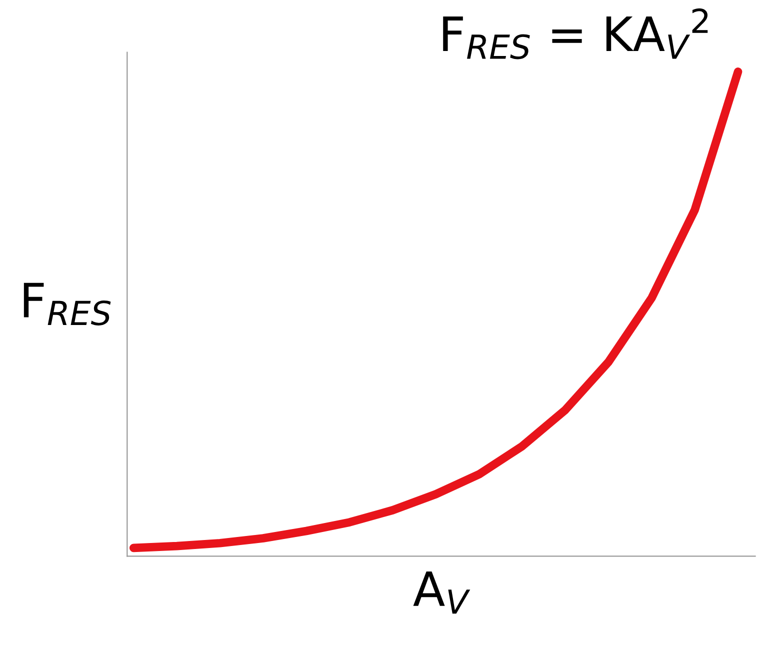  What do you see at coordinates (441, 593) in the screenshot?
I see `x-axis-title: A$_{V}$` at bounding box center [441, 593].